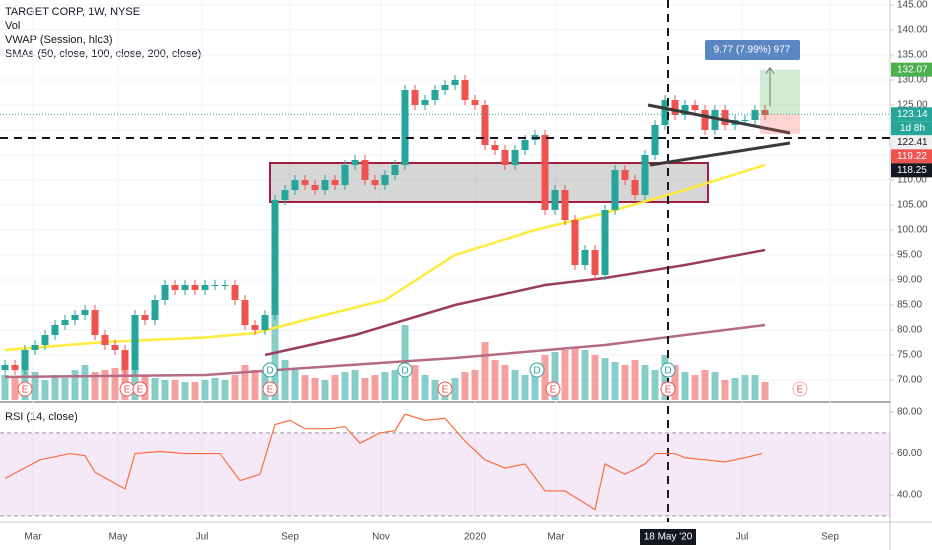 The image size is (932, 550). Describe the element at coordinates (909, 412) in the screenshot. I see `y-tick-label: 80.00` at that location.